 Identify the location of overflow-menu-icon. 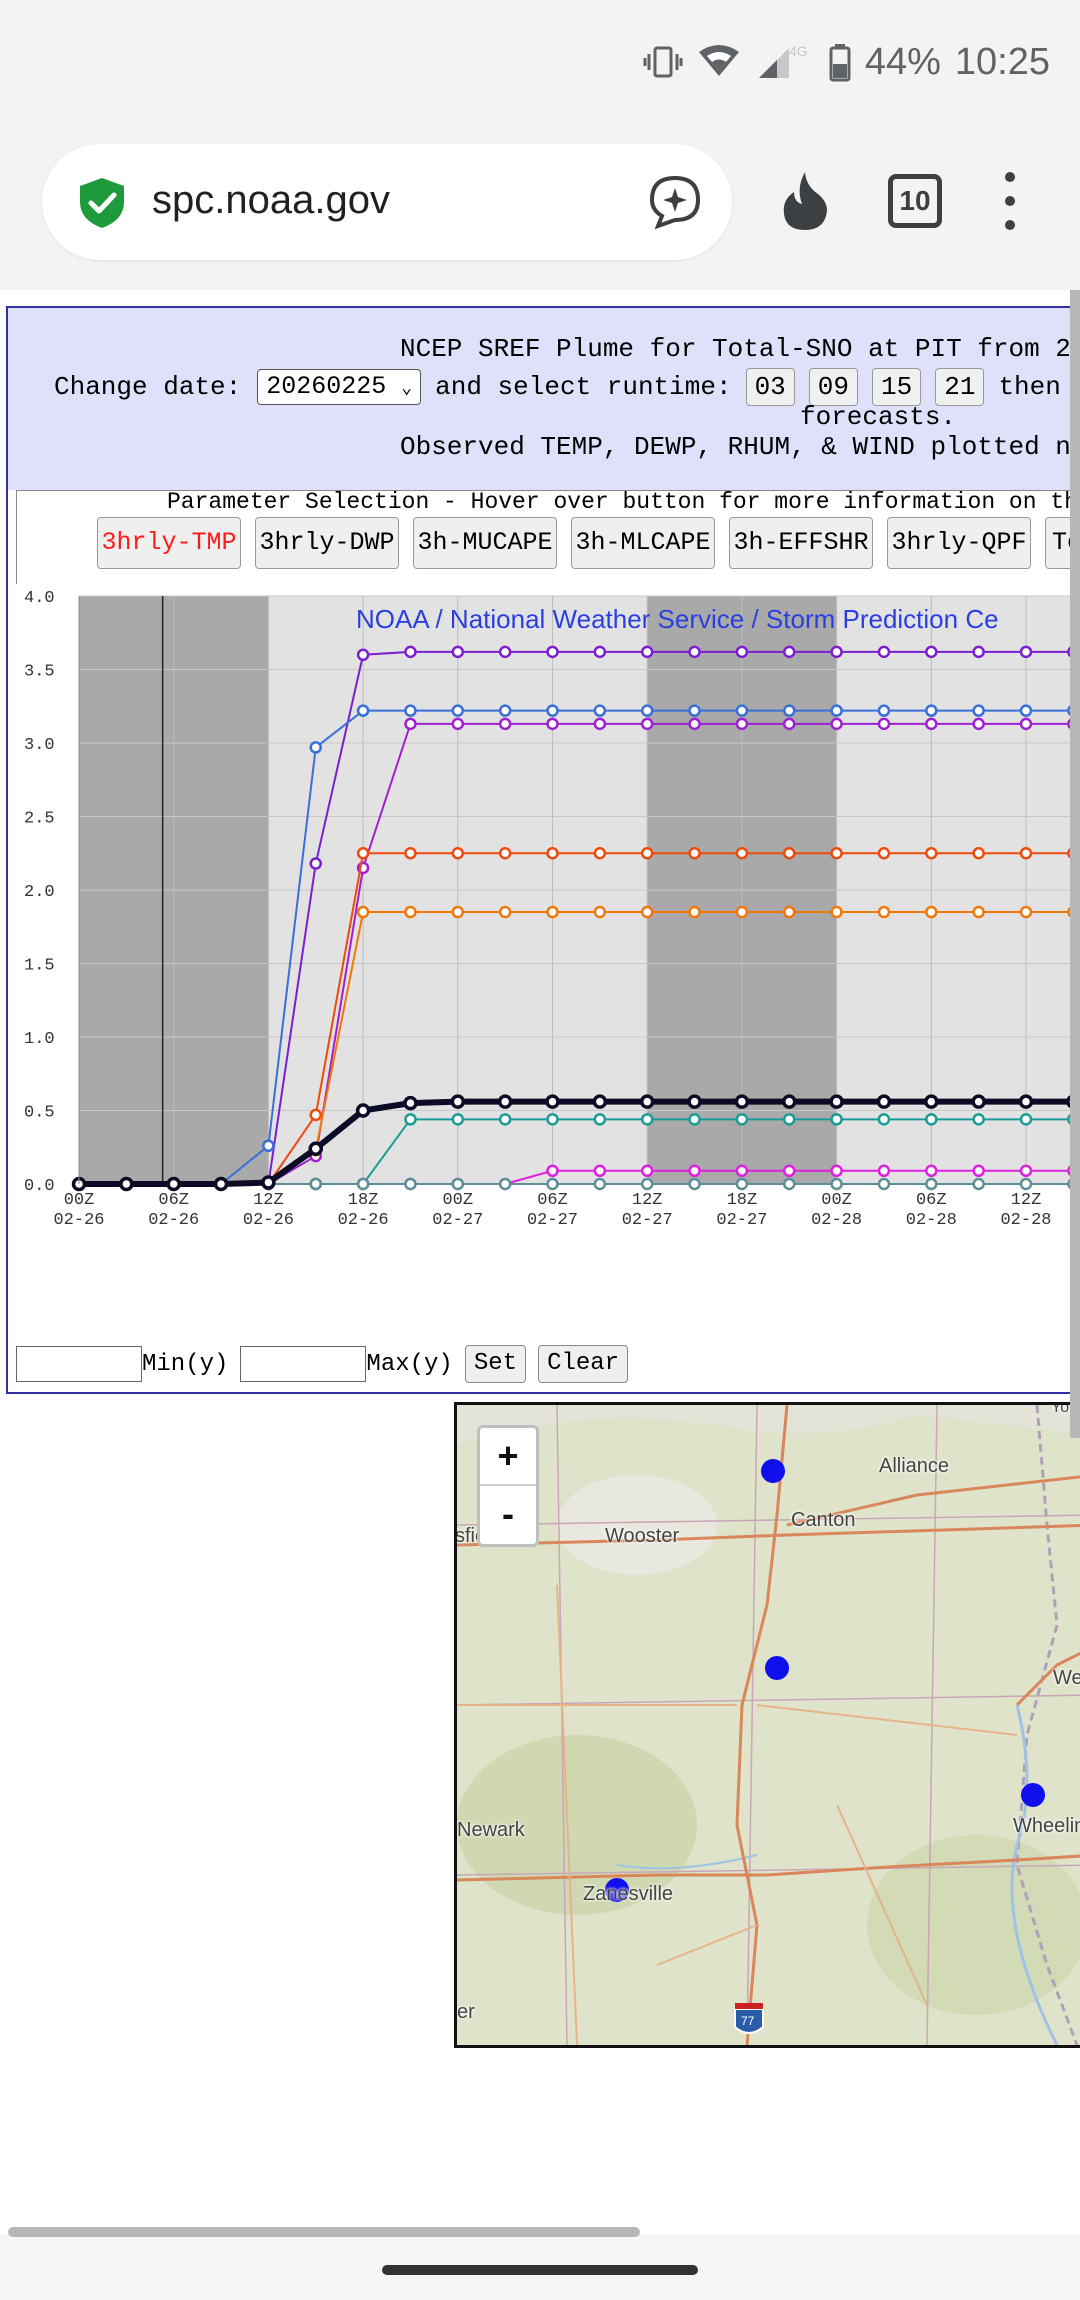
(1010, 208).